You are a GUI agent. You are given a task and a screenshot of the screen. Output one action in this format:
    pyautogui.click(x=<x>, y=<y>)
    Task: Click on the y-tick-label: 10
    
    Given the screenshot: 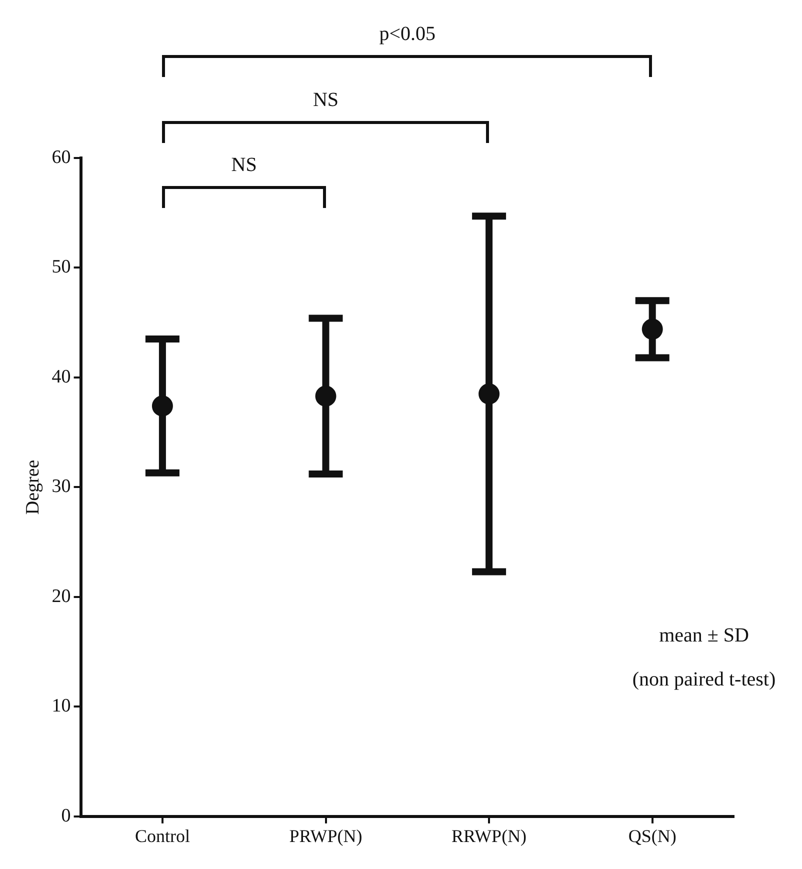 What is the action you would take?
    pyautogui.click(x=61, y=706)
    